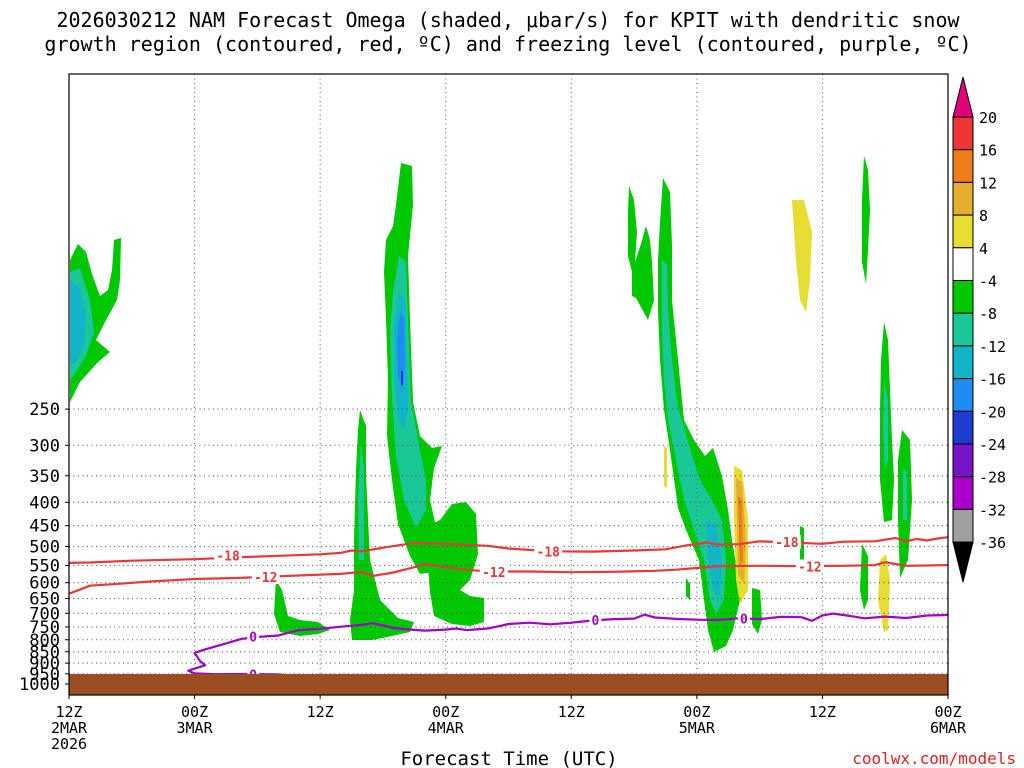 The height and width of the screenshot is (768, 1024). I want to click on omega-shade-darkblue, so click(402, 378).